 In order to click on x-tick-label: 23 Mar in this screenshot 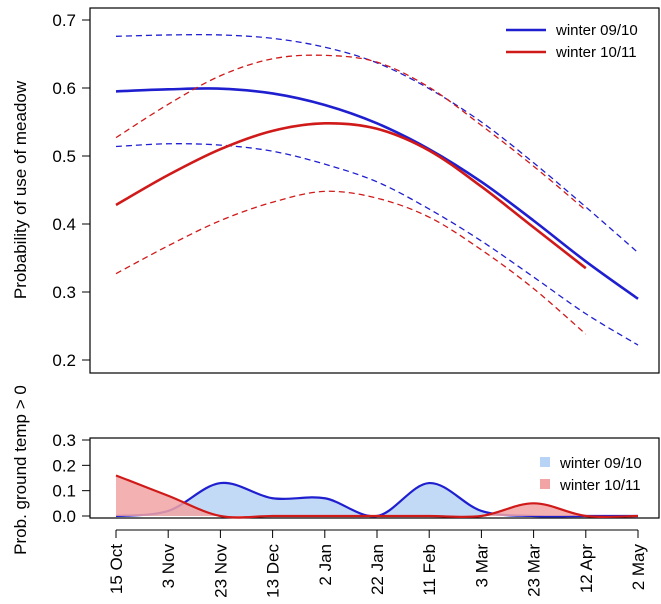, I will do `click(534, 570)`.